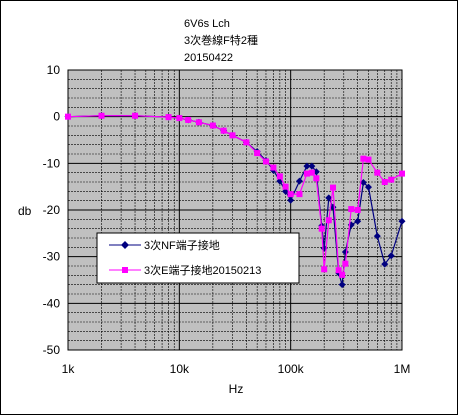 The height and width of the screenshot is (420, 458). Describe the element at coordinates (25, 211) in the screenshot. I see `y-axis-label: db` at that location.